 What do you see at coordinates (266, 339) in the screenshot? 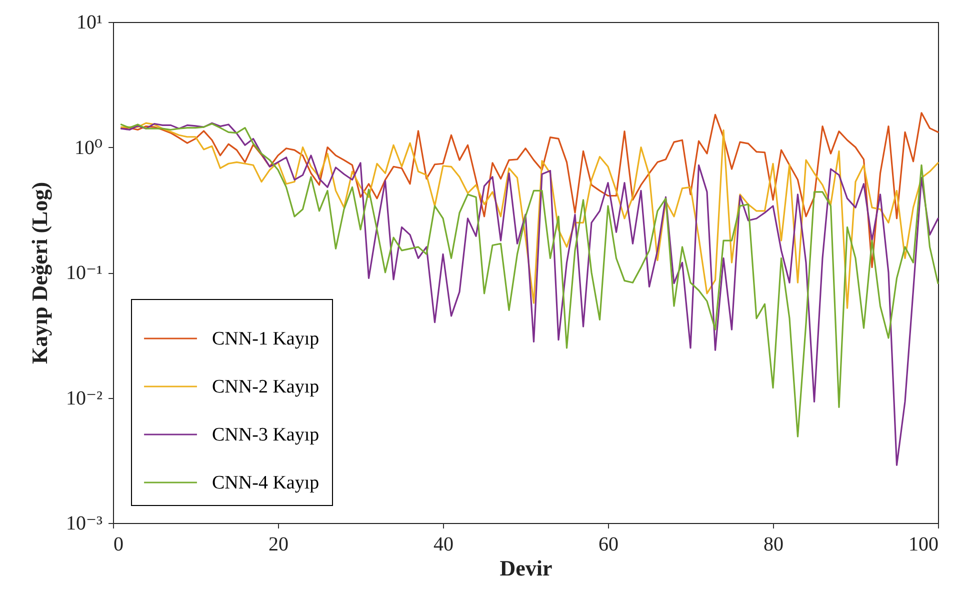
I see `legend-label: CNN-1 Kayıp` at bounding box center [266, 339].